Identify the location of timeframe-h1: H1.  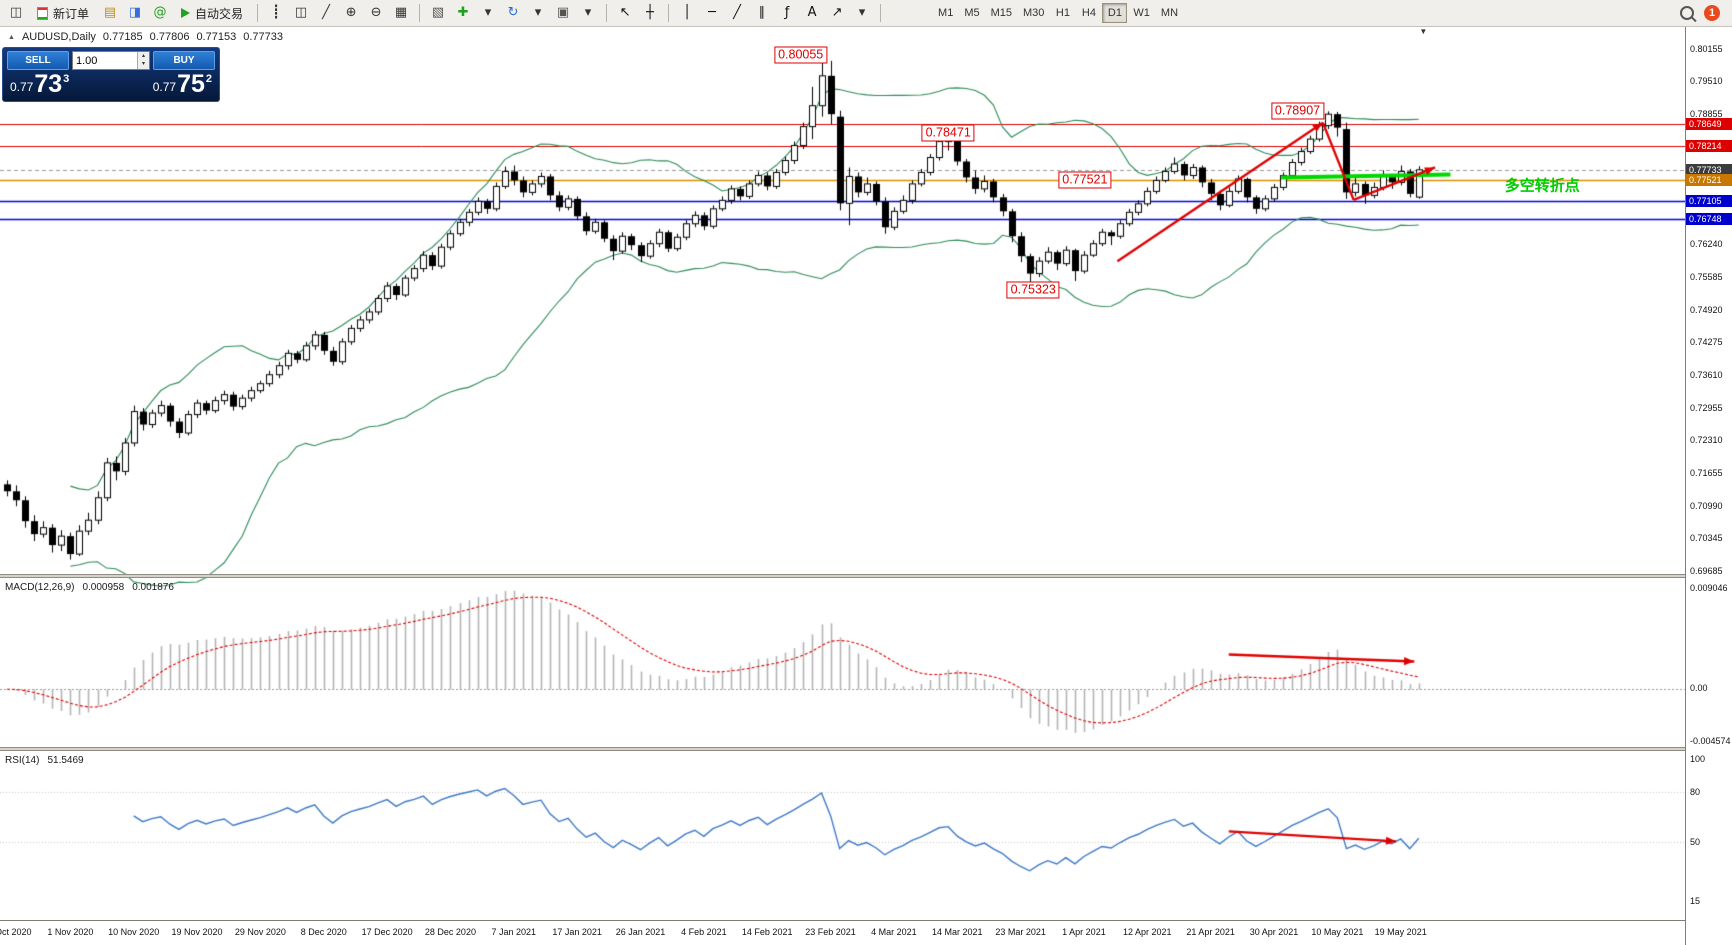
(1062, 13).